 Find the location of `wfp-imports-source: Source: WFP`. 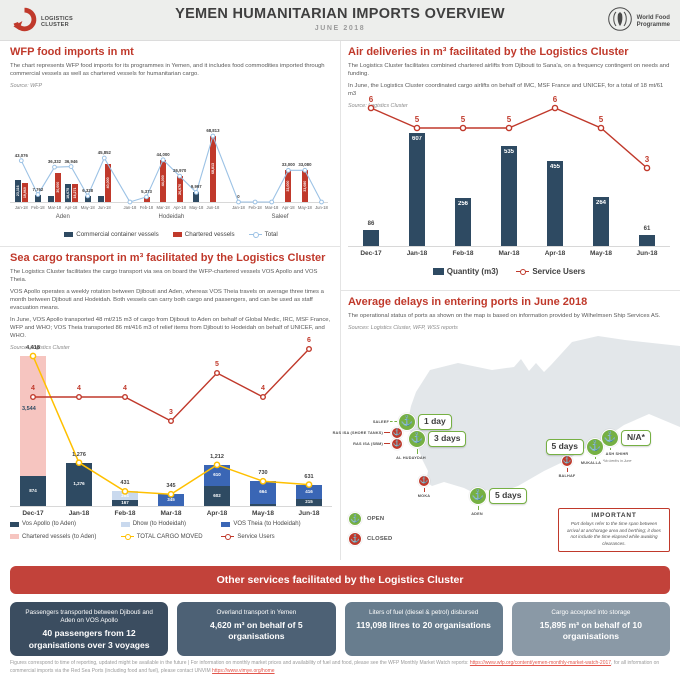

wfp-imports-source: Source: WFP is located at coordinates (26, 85).